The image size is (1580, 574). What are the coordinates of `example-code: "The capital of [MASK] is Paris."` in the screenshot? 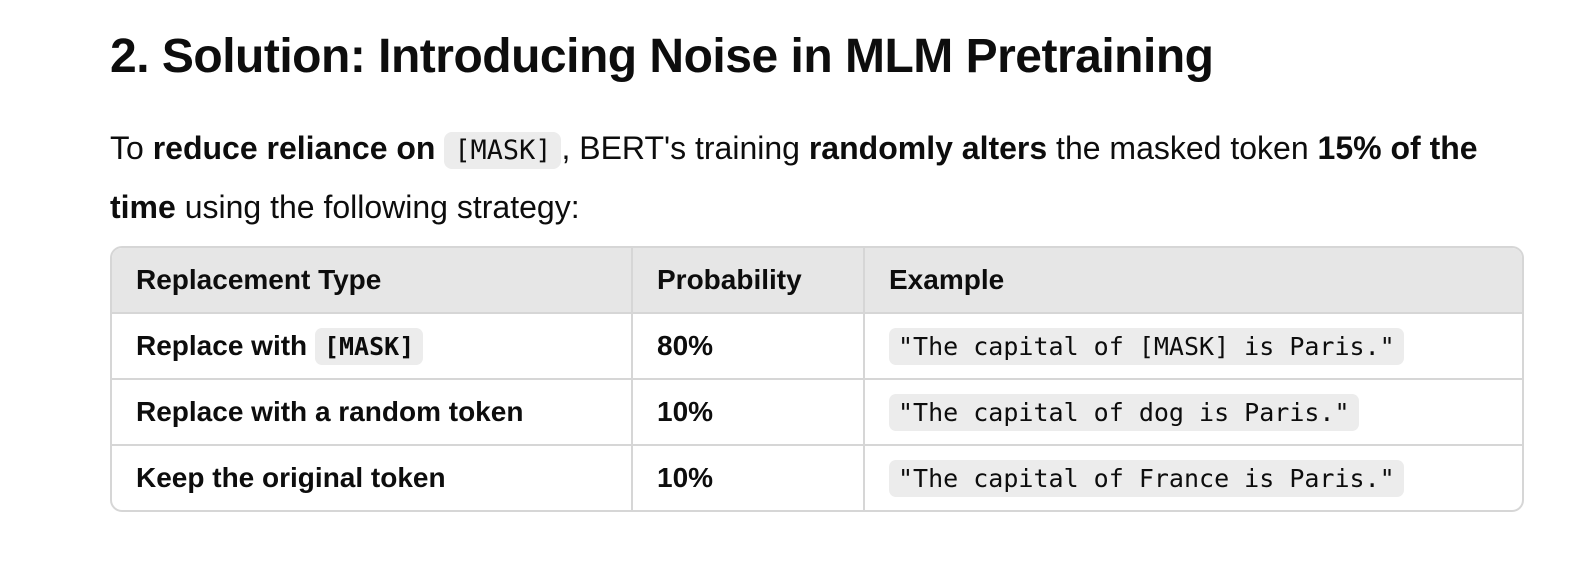 It's located at (1146, 346).